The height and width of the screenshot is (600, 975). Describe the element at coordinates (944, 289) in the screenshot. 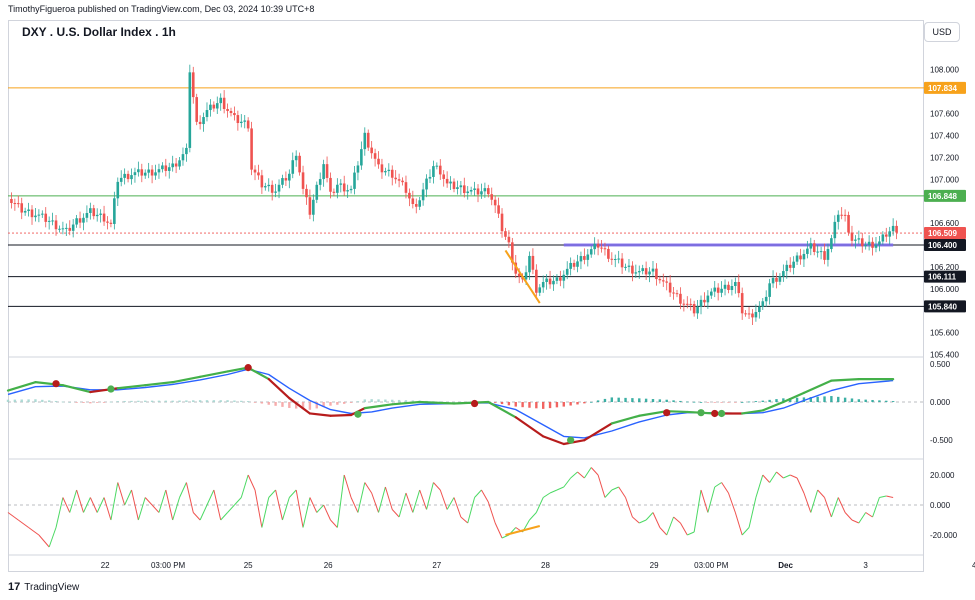

I see `price-axis-tick: 106.000` at that location.